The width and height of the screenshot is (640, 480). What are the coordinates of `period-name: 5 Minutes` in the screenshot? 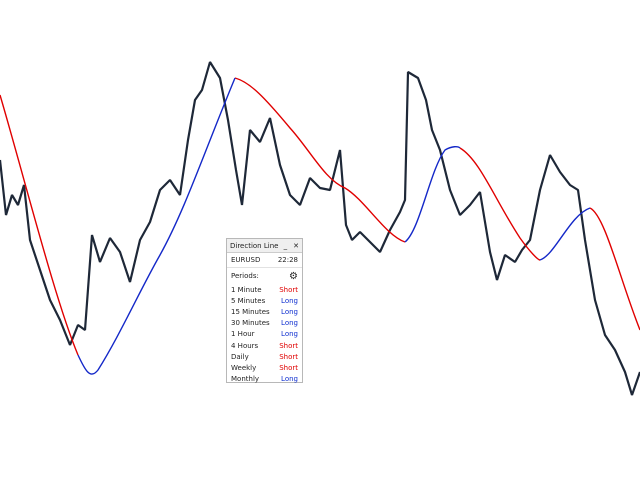 It's located at (248, 300).